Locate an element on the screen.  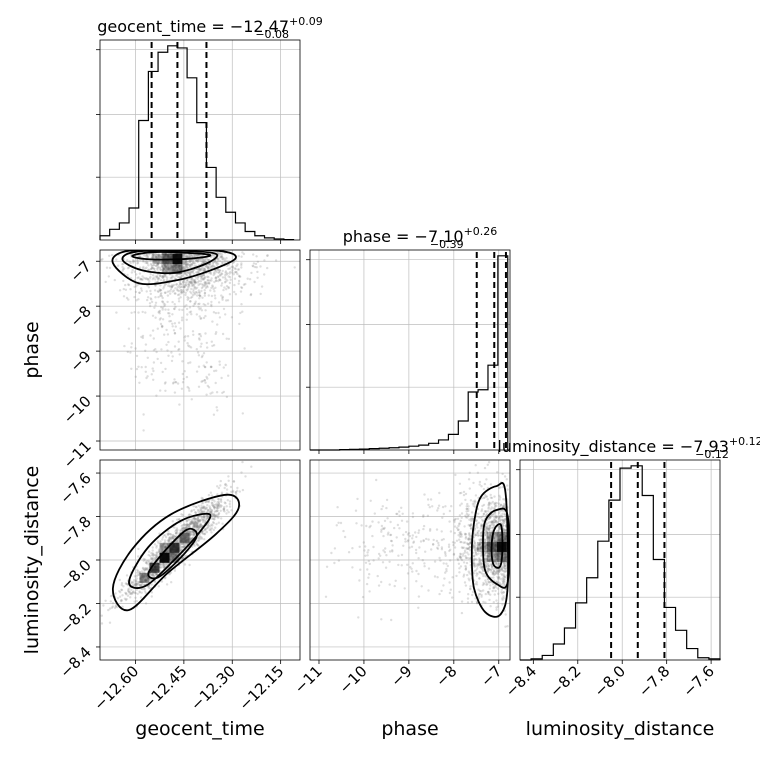
y-tick-label: −7 is located at coordinates (80, 271).